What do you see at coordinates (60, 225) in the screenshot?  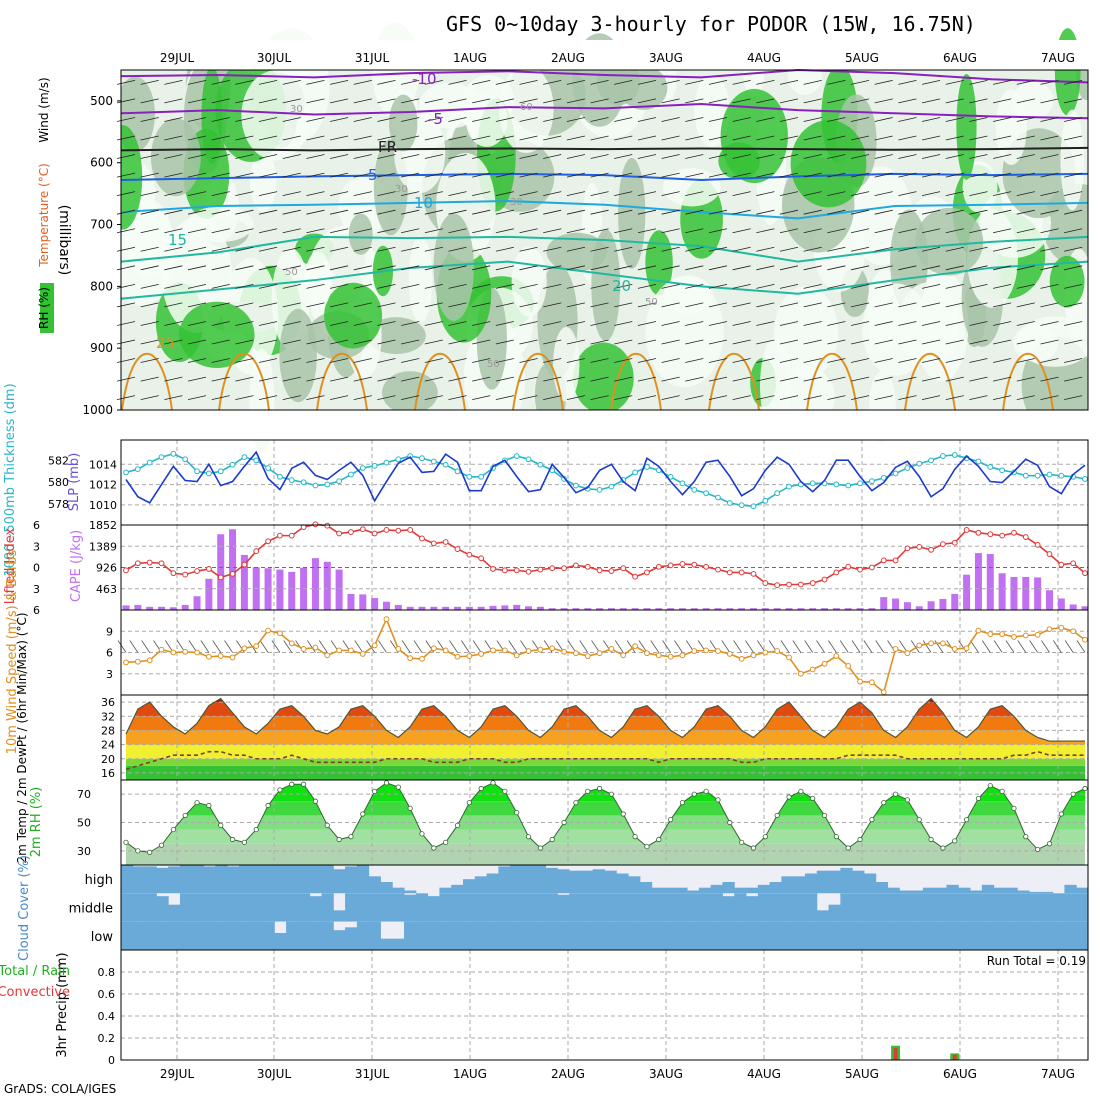 I see `upper-left-mask` at bounding box center [60, 225].